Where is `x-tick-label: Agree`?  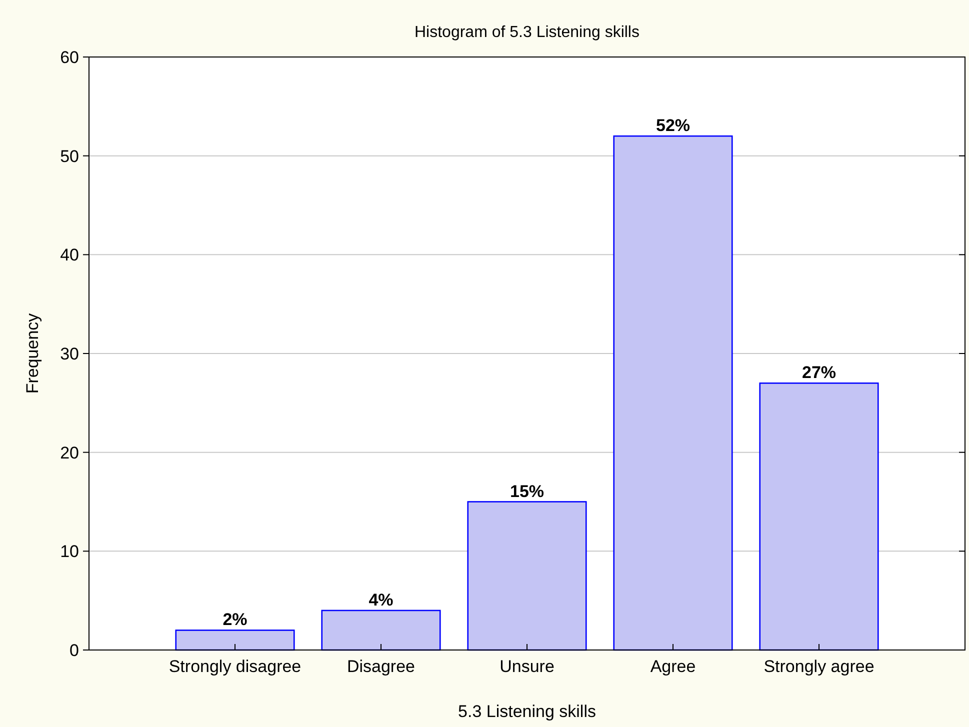 x-tick-label: Agree is located at coordinates (673, 666).